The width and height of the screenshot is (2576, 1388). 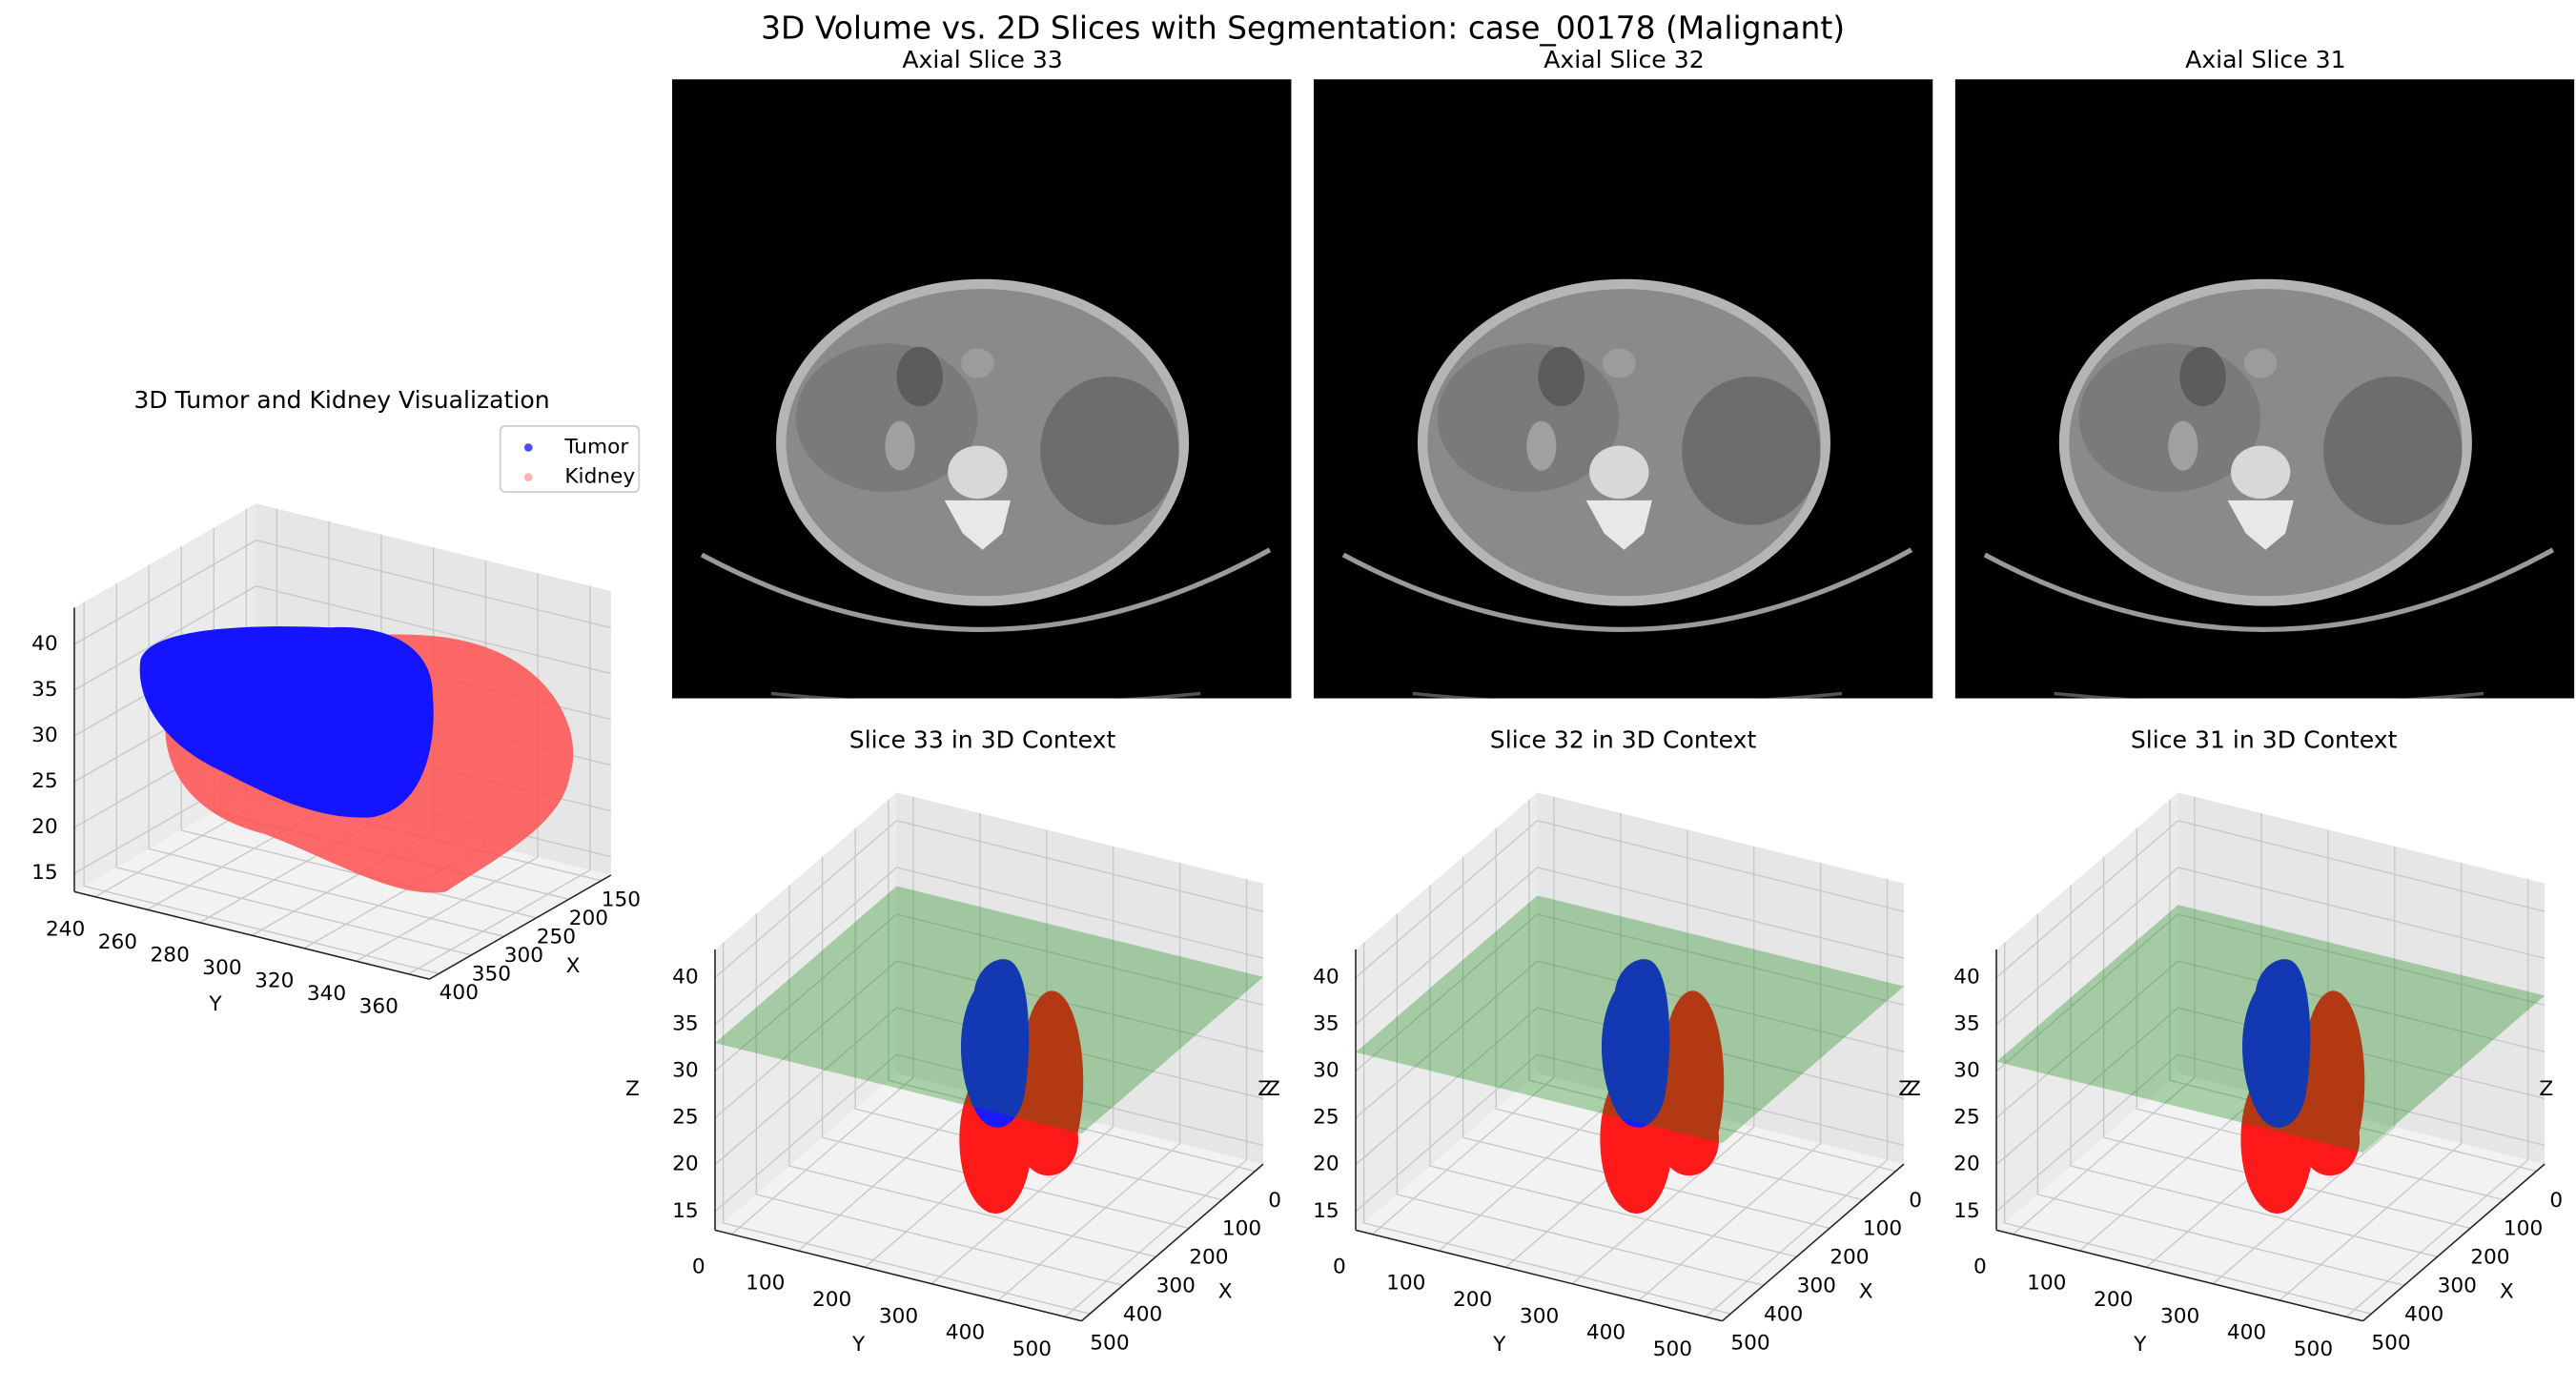 I want to click on legend-label: Tumor, so click(x=595, y=447).